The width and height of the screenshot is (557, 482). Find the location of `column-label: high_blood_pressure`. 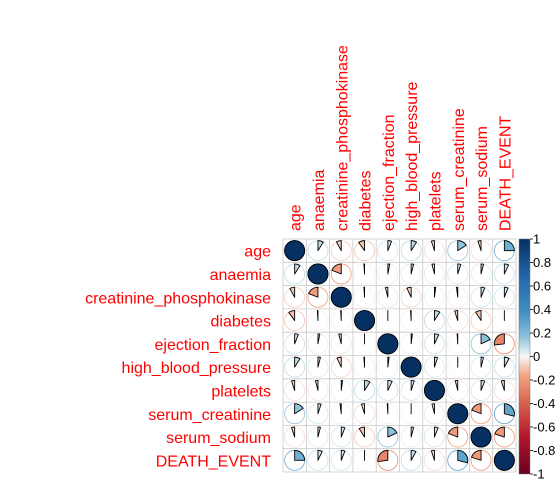

column-label: high_blood_pressure is located at coordinates (412, 156).